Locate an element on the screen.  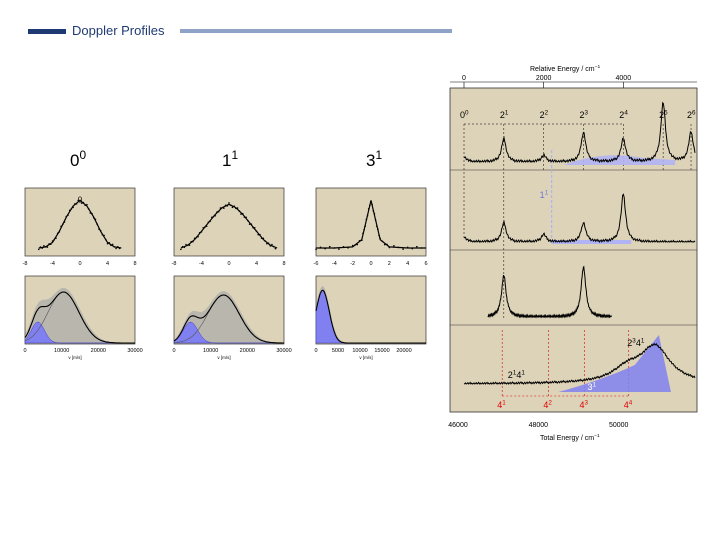
profile-label: 00 is located at coordinates (78, 159).